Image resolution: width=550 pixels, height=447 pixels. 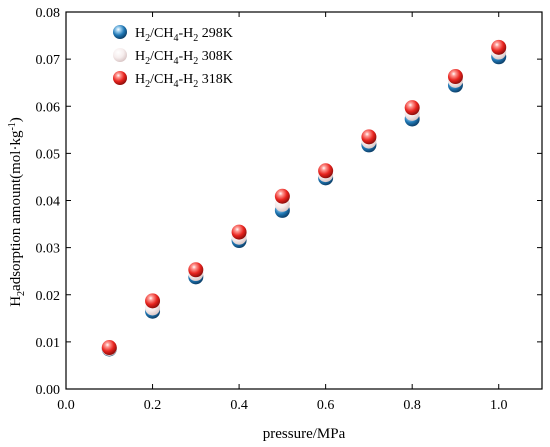 What do you see at coordinates (184, 81) in the screenshot?
I see `legend-label-318k: H2/CH4-H2 318K` at bounding box center [184, 81].